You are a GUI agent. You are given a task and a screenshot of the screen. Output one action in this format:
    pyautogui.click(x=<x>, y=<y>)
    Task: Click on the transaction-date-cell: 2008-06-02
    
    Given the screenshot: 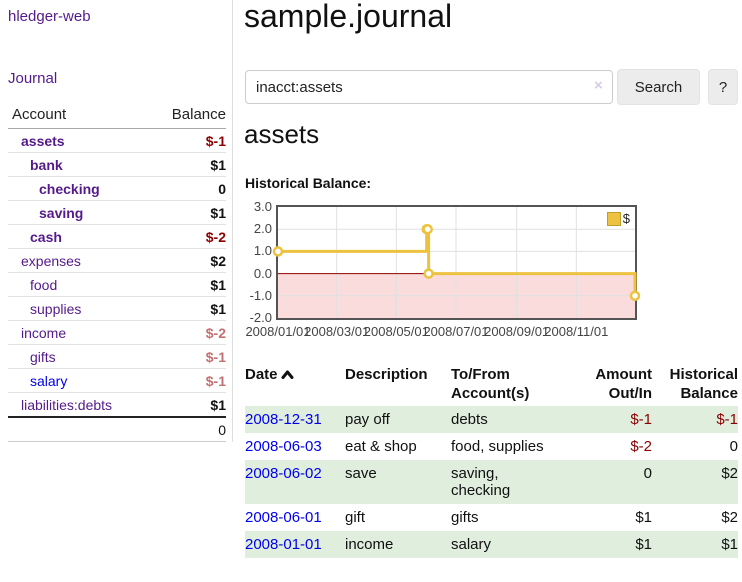 What is the action you would take?
    pyautogui.click(x=295, y=482)
    